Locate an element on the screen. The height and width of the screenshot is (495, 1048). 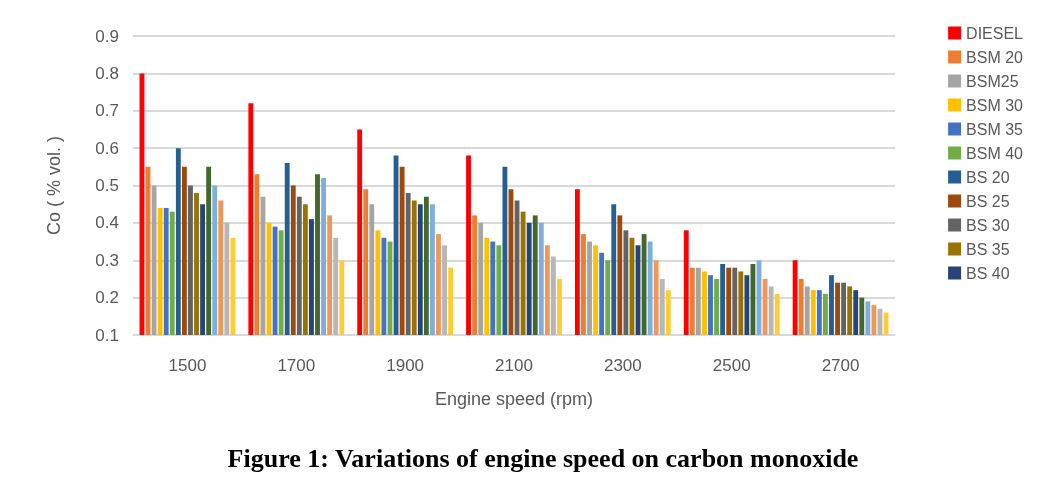
x-tick-label: 2300 is located at coordinates (622, 365).